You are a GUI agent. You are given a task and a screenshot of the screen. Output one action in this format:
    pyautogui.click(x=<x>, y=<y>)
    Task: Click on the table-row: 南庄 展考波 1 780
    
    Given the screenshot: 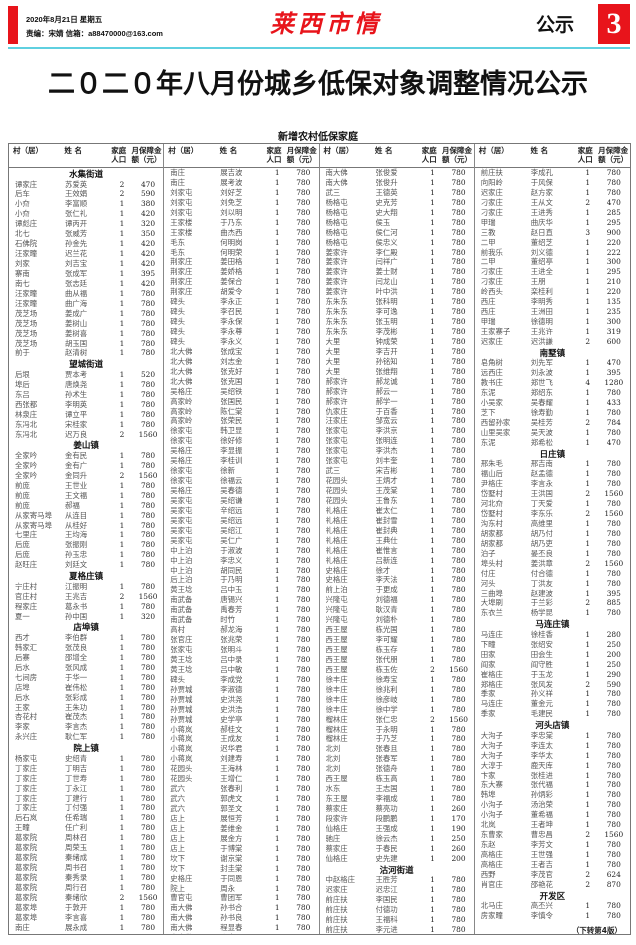 What is the action you would take?
    pyautogui.click(x=241, y=183)
    